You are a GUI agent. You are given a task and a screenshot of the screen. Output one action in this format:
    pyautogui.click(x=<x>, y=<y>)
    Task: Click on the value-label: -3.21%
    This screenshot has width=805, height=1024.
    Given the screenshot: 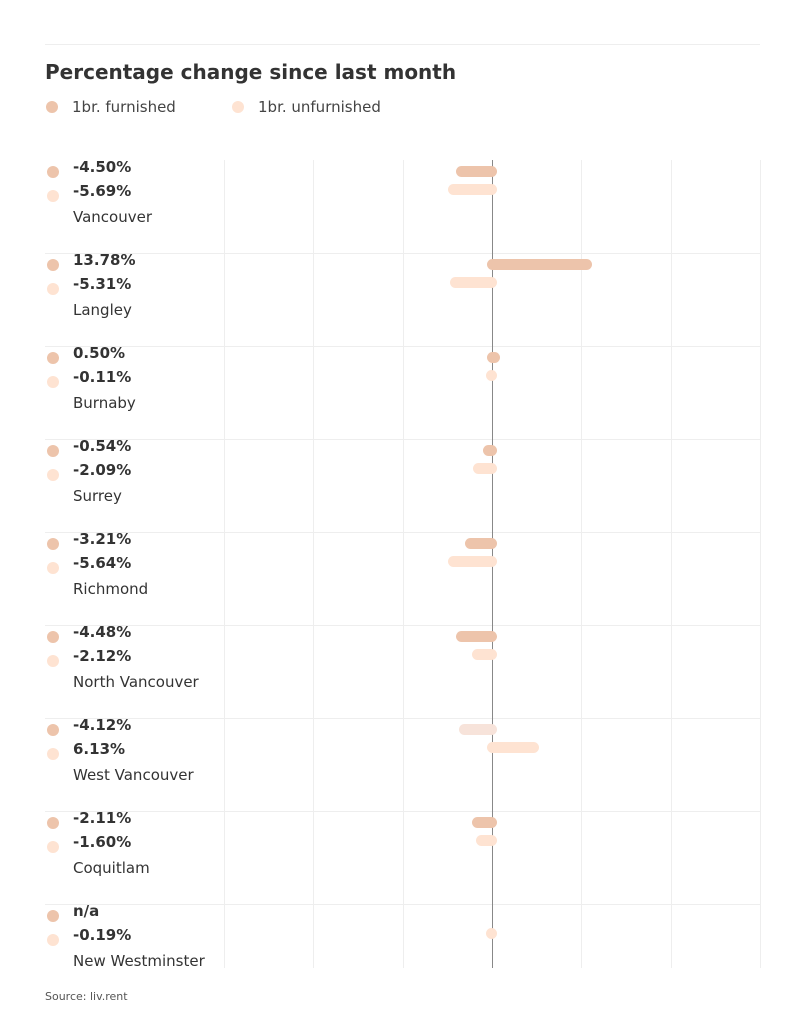 What is the action you would take?
    pyautogui.click(x=102, y=539)
    